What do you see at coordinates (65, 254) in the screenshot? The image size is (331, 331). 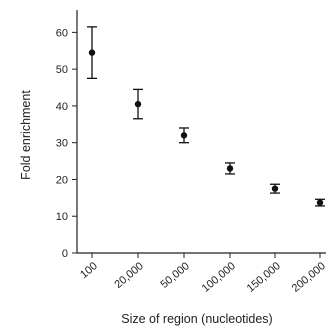 I see `y-tick-label: 0` at bounding box center [65, 254].